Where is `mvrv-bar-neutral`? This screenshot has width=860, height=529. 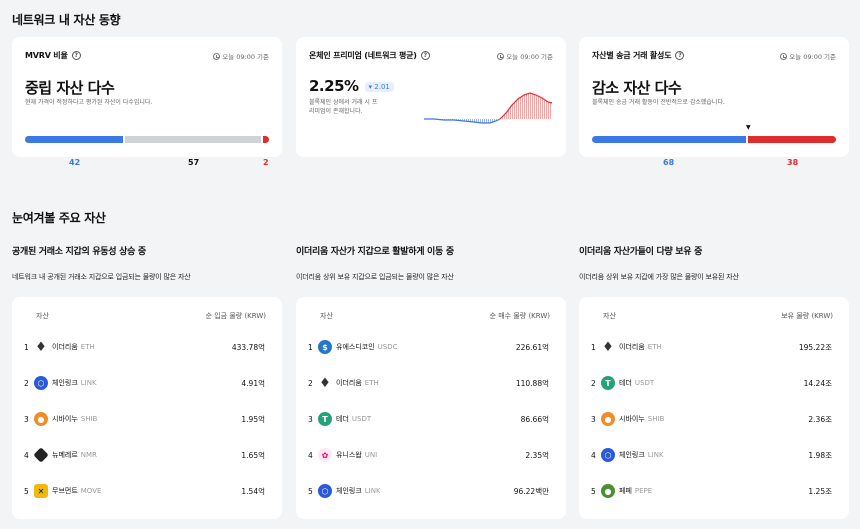
mvrv-bar-neutral is located at coordinates (193, 139).